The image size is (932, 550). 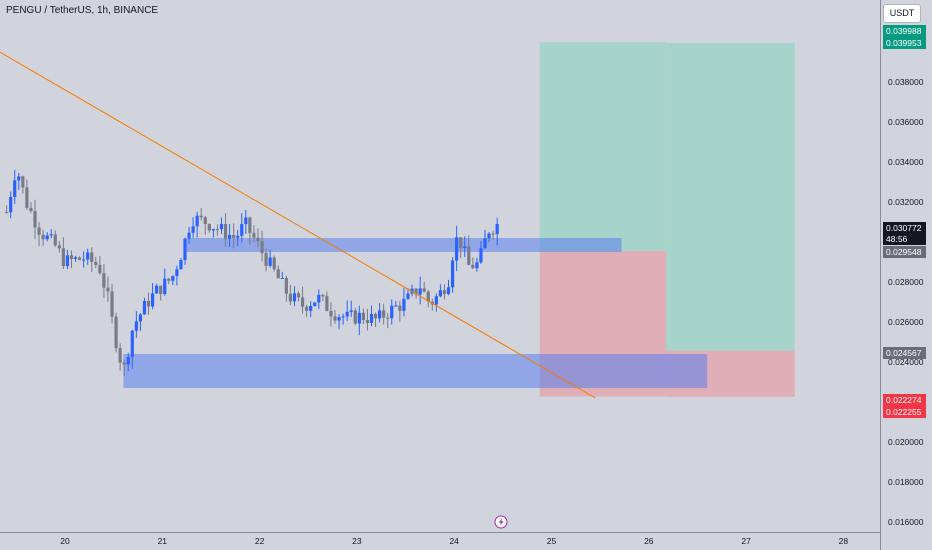 I want to click on bar-countdown-label: 48:56, so click(x=904, y=239).